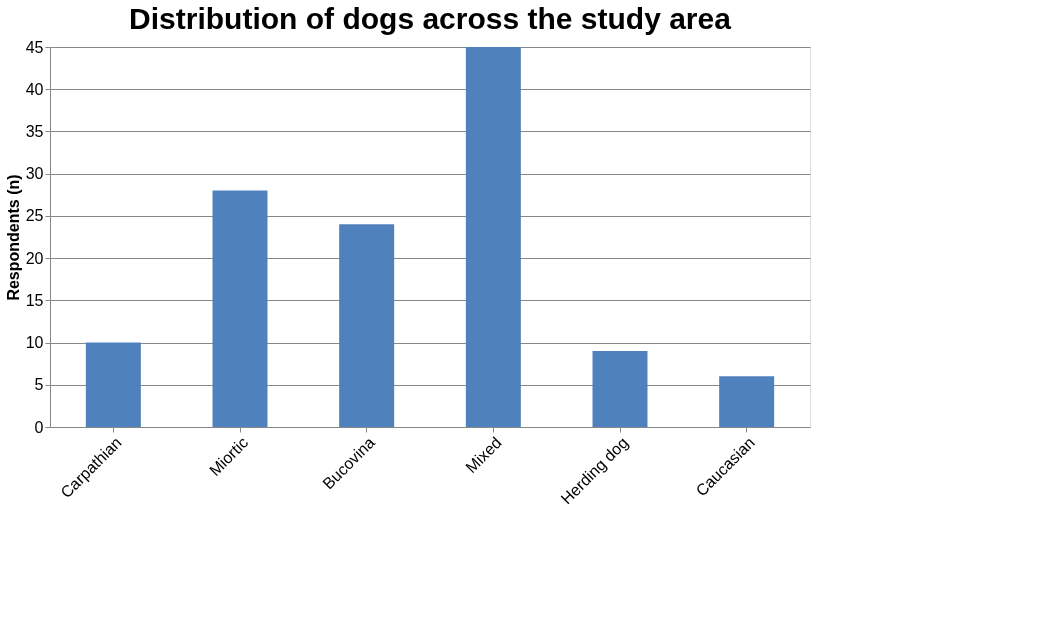 This screenshot has height=633, width=1046. I want to click on y-axis-title: Respondents (n), so click(13, 237).